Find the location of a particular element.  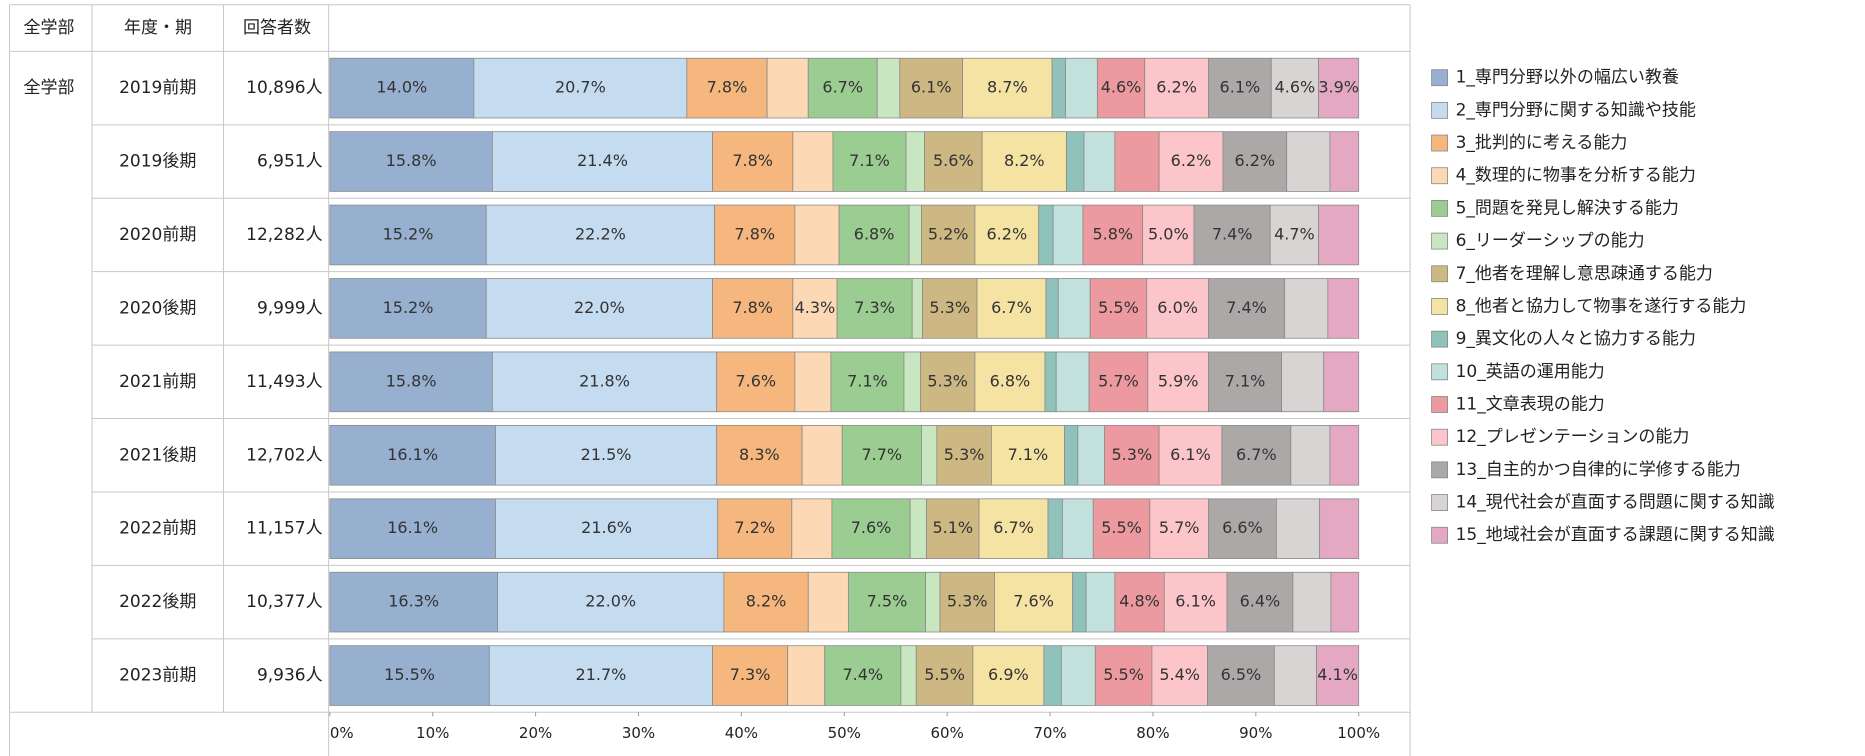

x-tick-label: 80% is located at coordinates (1152, 733).